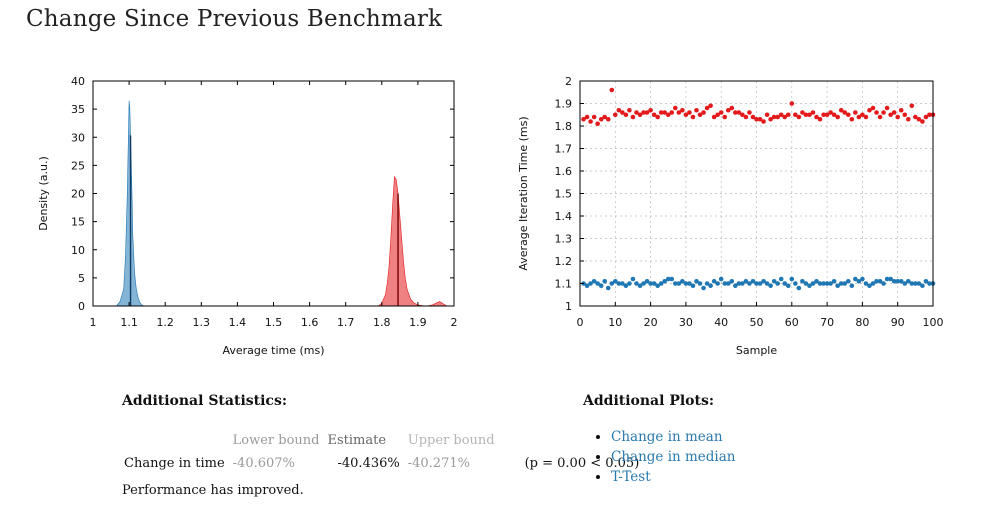 This screenshot has height=515, width=997. What do you see at coordinates (568, 81) in the screenshot?
I see `y-tick-label: 2` at bounding box center [568, 81].